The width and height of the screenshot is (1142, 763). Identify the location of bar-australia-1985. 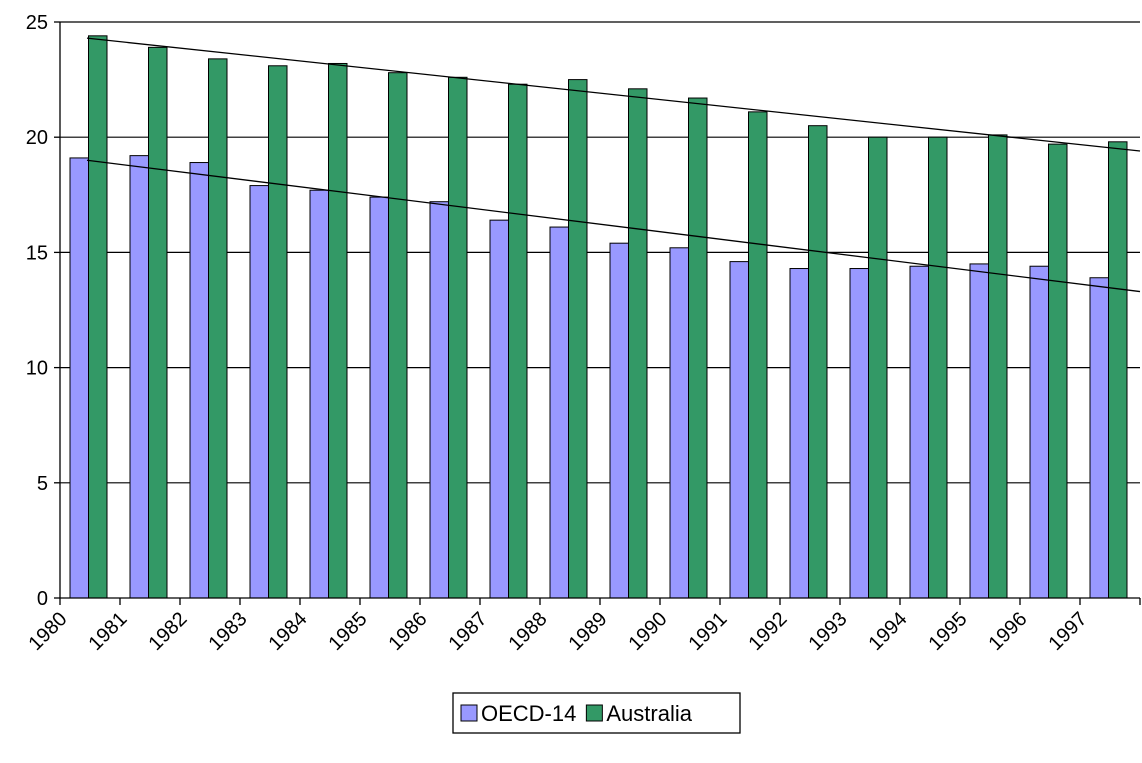
(398, 335).